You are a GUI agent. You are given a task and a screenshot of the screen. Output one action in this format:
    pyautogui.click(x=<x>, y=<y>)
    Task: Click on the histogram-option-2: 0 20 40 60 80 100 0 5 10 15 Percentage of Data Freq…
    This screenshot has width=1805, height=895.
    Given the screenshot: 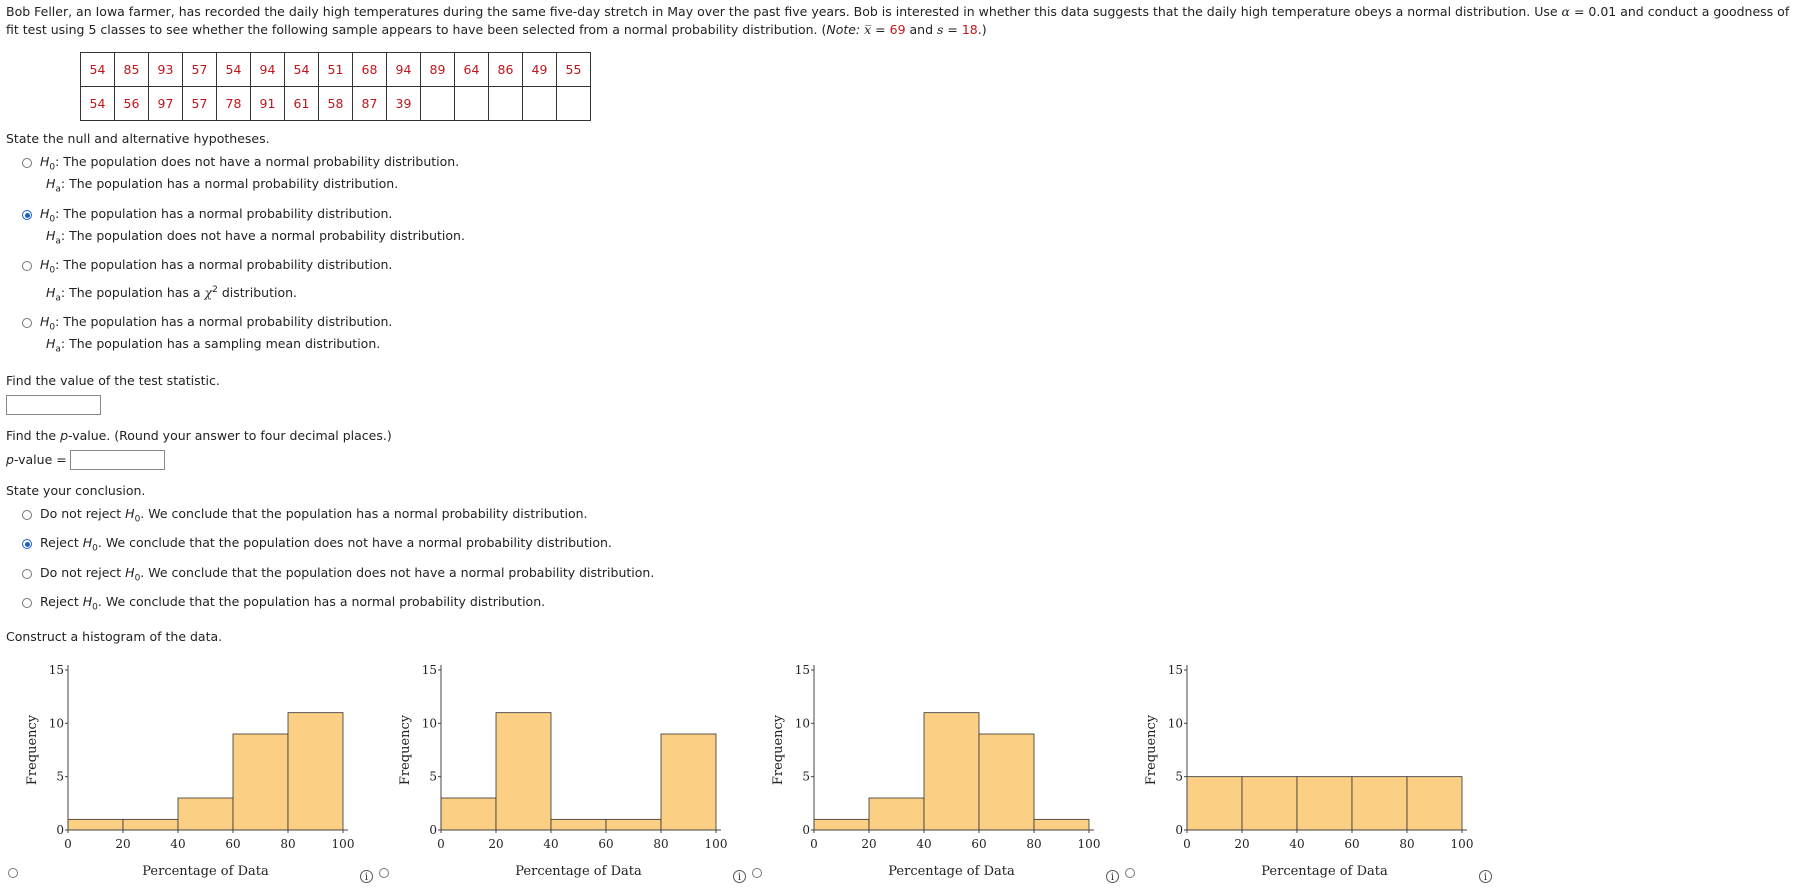 What is the action you would take?
    pyautogui.click(x=565, y=773)
    